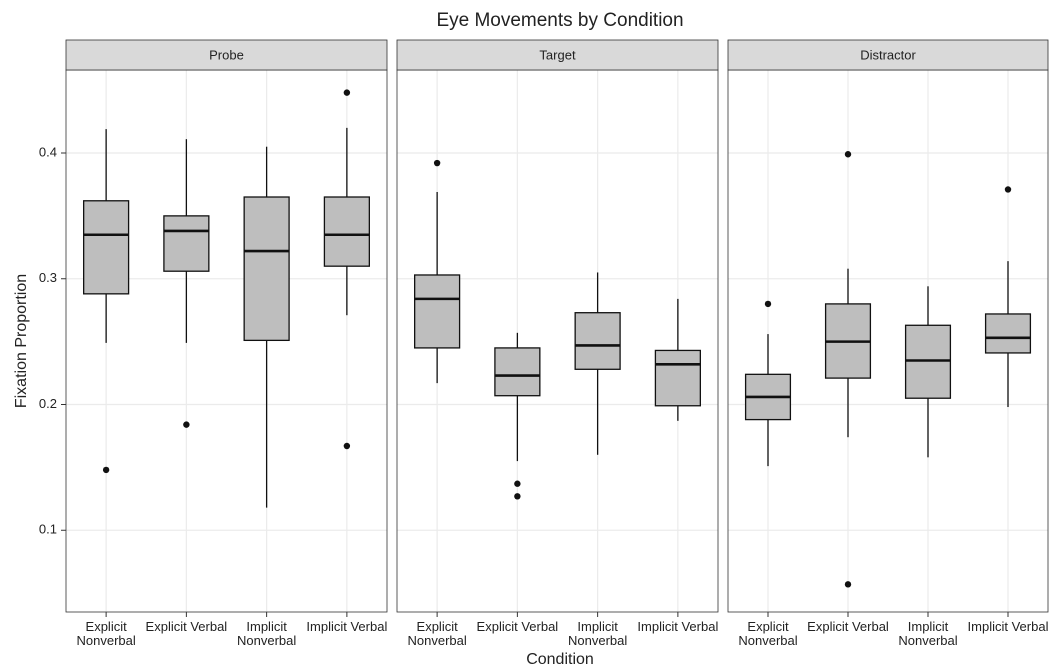 The image size is (1054, 669). I want to click on y-axis-label: Fixation Proportion, so click(21, 341).